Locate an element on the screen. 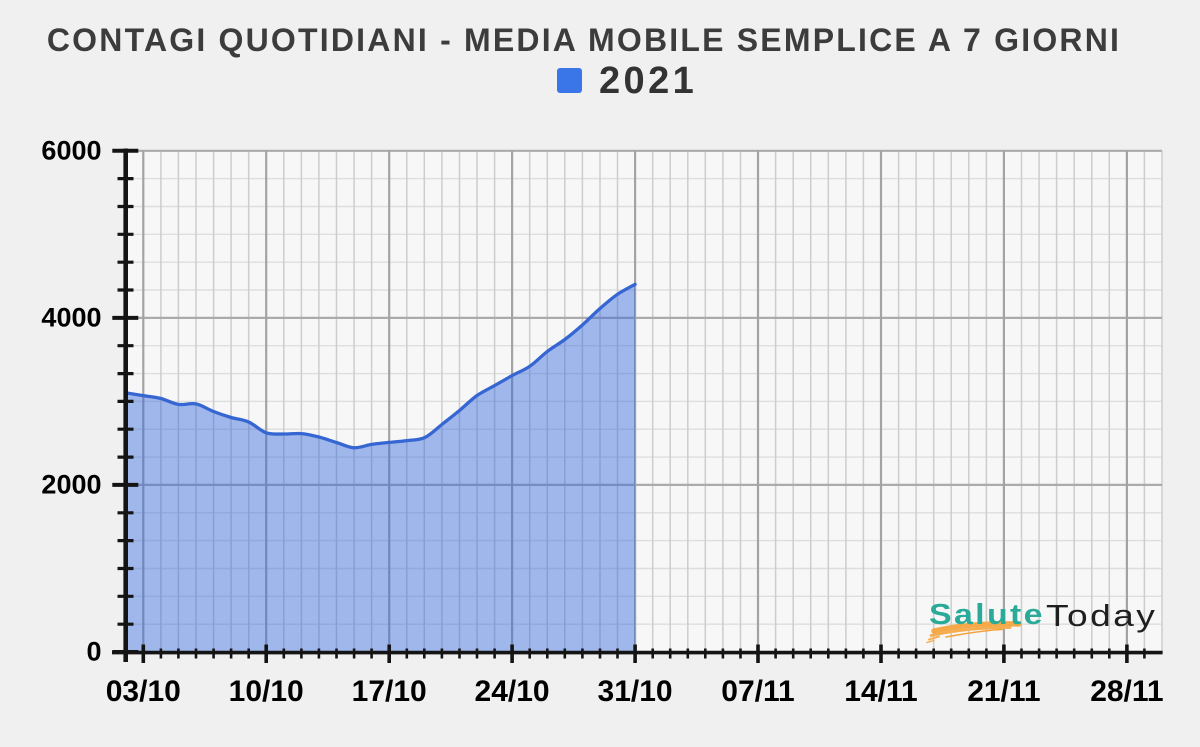  svg-text: 07/11 is located at coordinates (757, 691).